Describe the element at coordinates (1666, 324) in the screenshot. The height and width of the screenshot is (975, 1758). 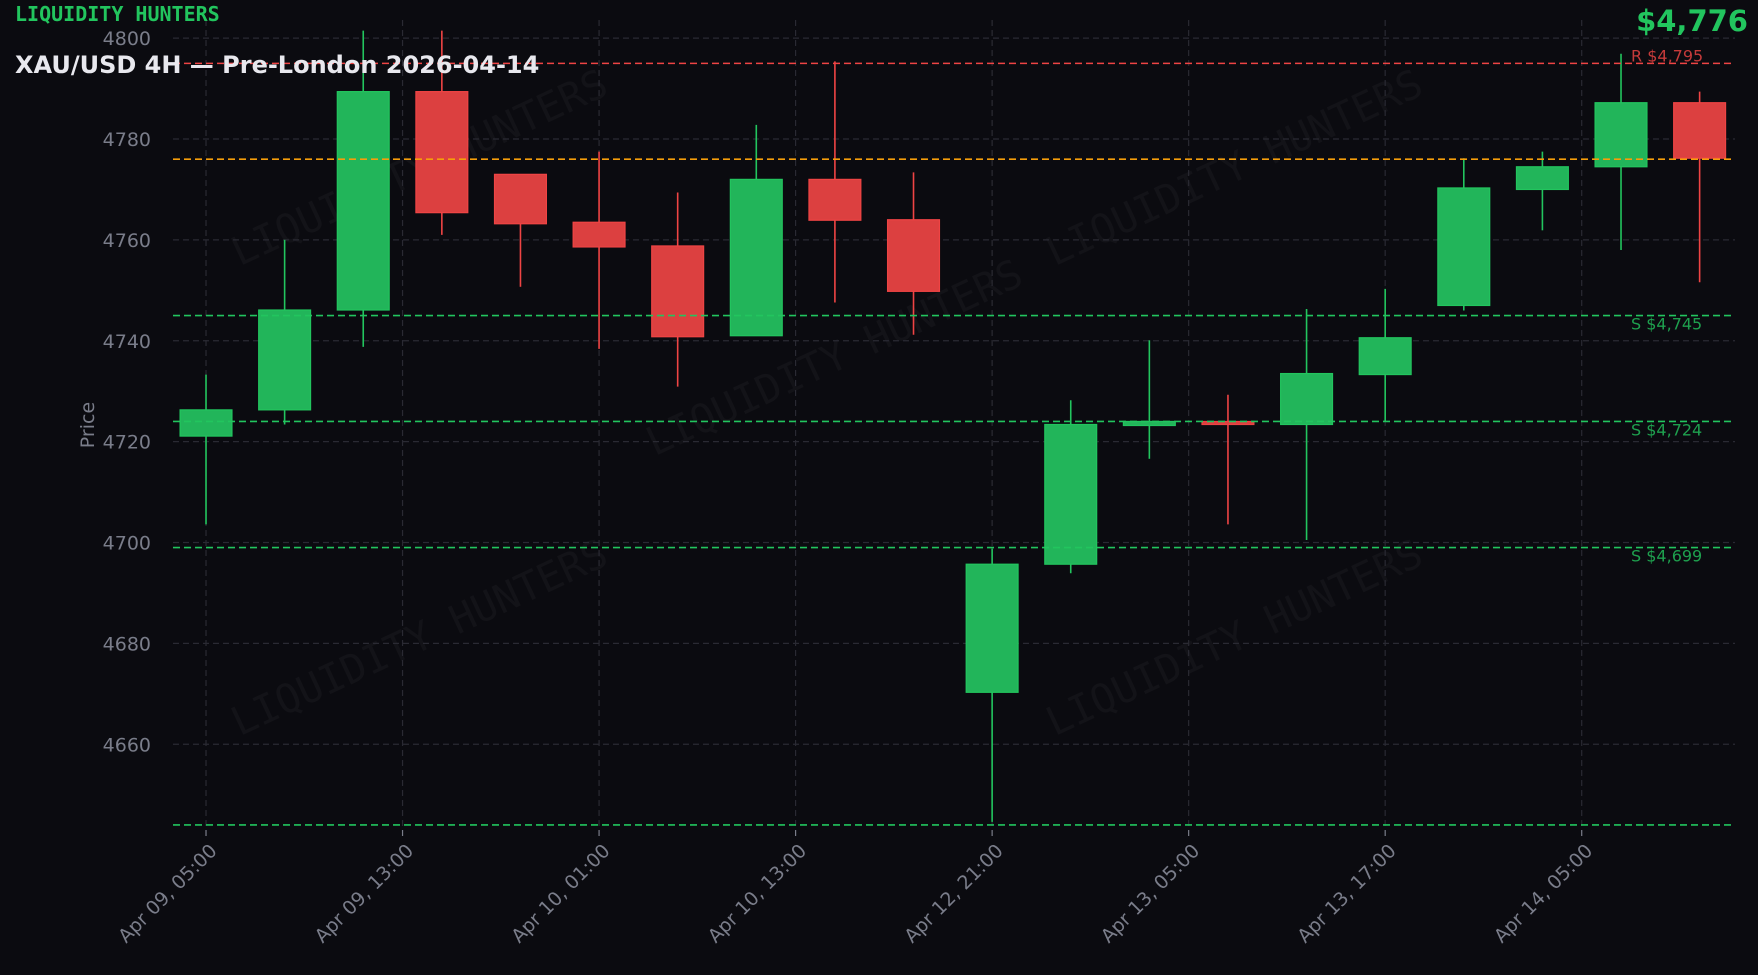
I see `support-level-label: S $4,745` at that location.